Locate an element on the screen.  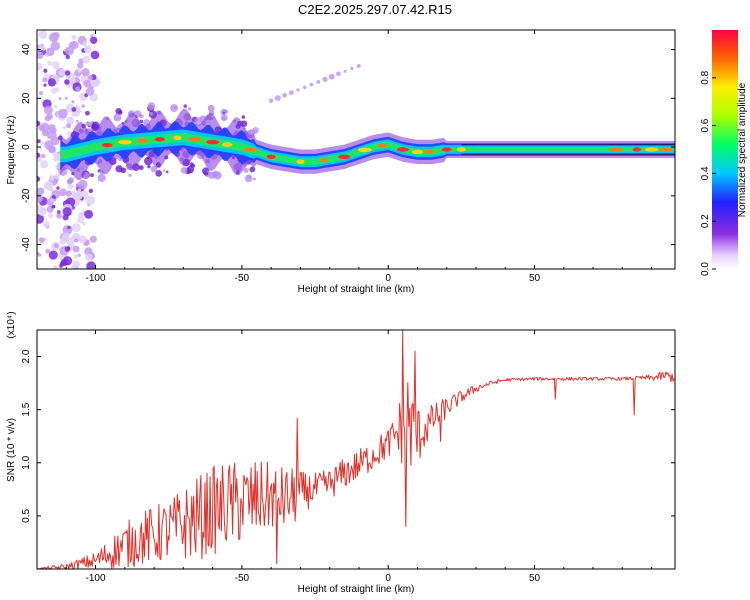
snr-y-axis-title: SNR (10 * v/v) is located at coordinates (11, 450).